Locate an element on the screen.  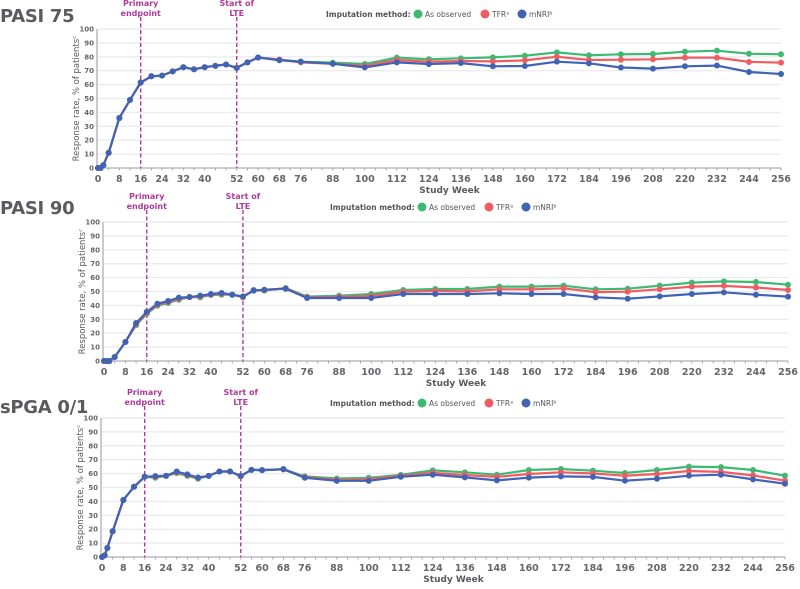
y-tick-label: 60 is located at coordinates (95, 278).